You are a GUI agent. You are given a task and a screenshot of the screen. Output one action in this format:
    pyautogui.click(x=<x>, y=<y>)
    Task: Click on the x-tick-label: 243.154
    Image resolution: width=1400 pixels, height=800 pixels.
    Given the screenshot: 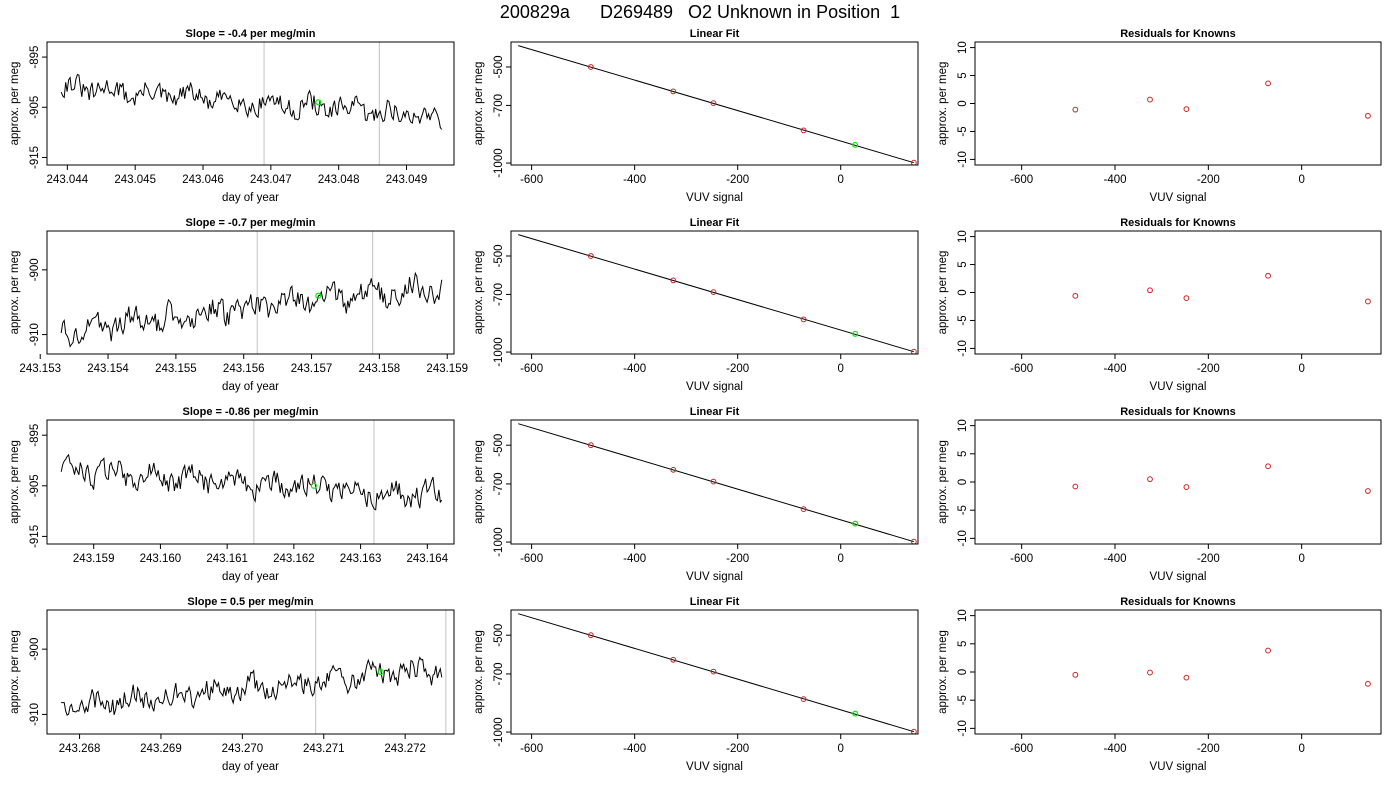 What is the action you would take?
    pyautogui.click(x=108, y=369)
    